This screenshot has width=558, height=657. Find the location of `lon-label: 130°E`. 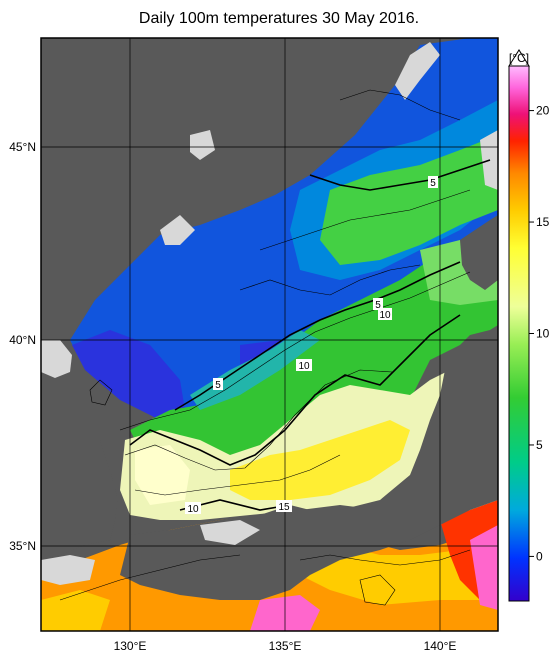

lon-label: 130°E is located at coordinates (130, 646).